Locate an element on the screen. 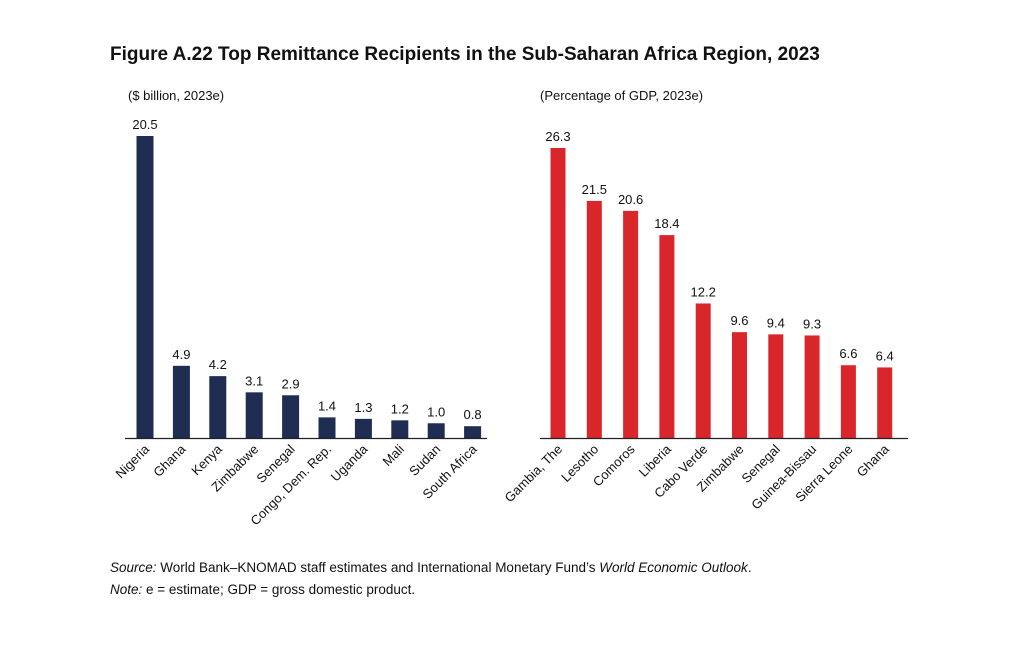 This screenshot has height=646, width=1024. left-category-label-1: Ghana is located at coordinates (169, 460).